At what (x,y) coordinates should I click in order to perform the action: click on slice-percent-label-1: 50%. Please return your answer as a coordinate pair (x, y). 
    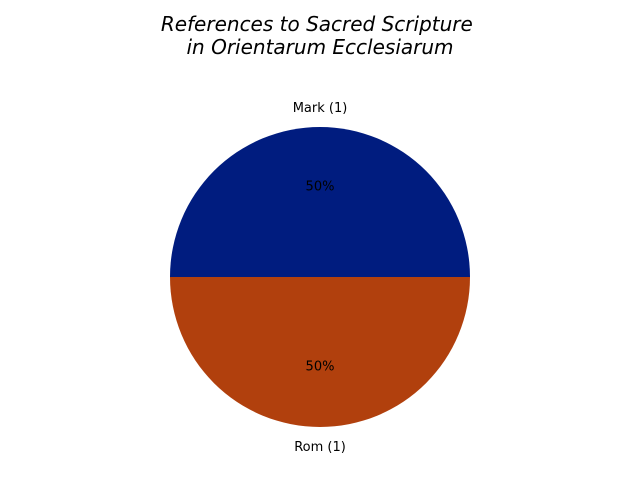
    Looking at the image, I should click on (320, 187).